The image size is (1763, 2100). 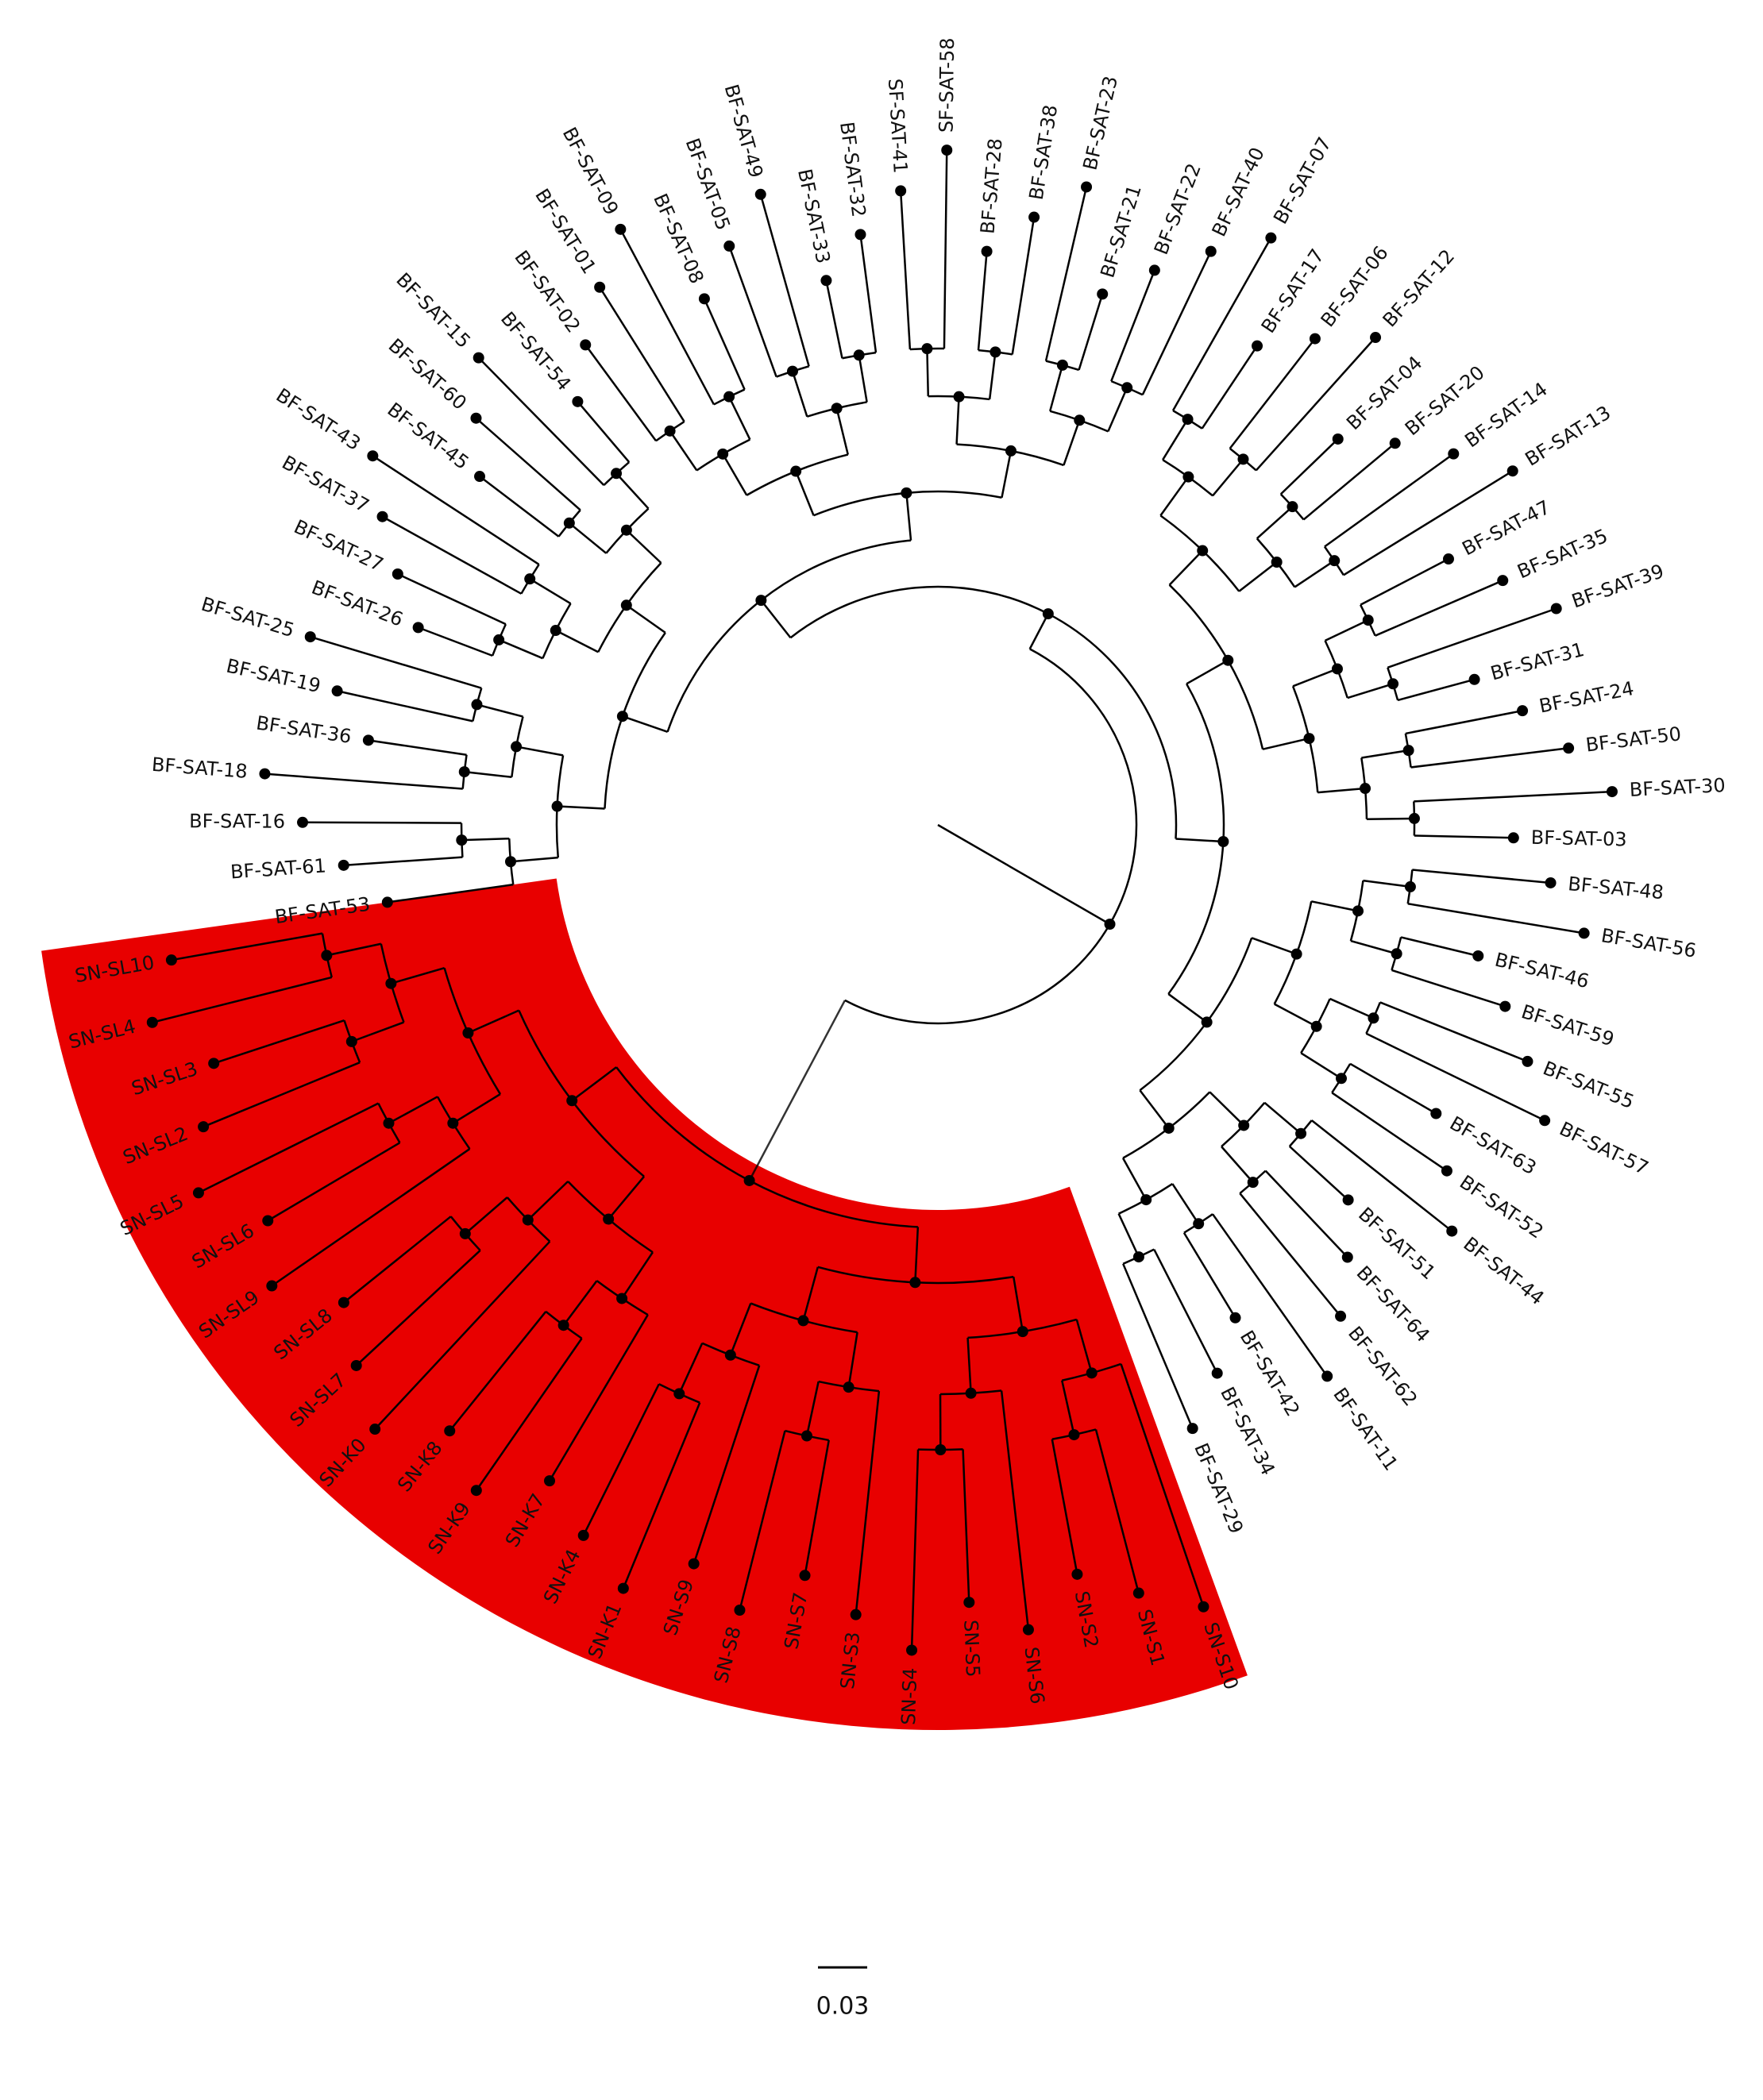 What do you see at coordinates (590, 171) in the screenshot?
I see `leaf-label: BF-SAT-09` at bounding box center [590, 171].